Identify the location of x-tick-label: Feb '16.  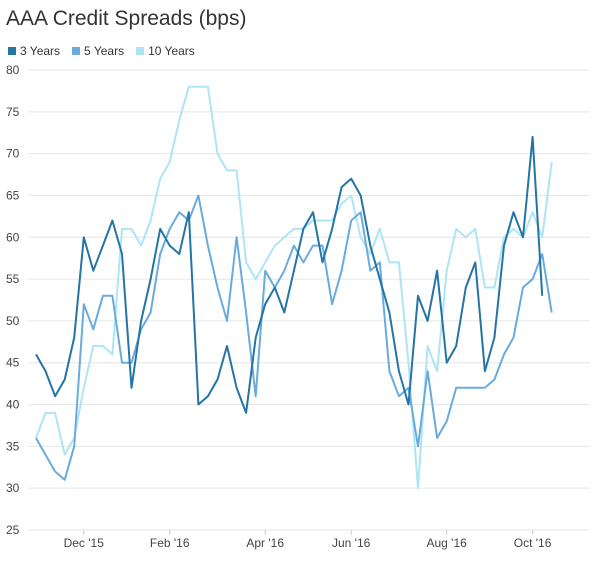
(170, 543).